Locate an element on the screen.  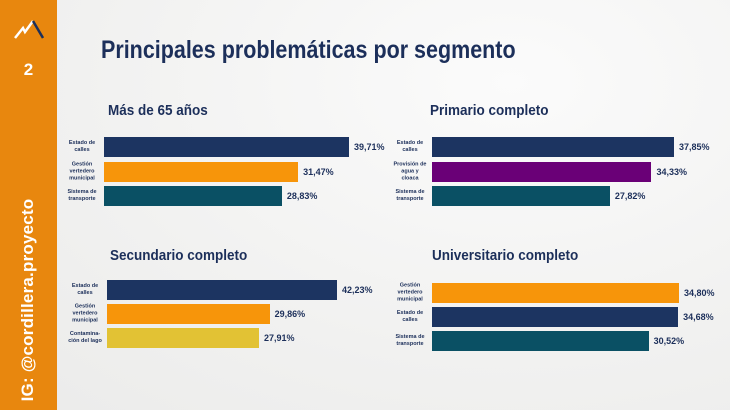
sidebar: 2 IG: @cordillera.proyecto is located at coordinates (28, 205).